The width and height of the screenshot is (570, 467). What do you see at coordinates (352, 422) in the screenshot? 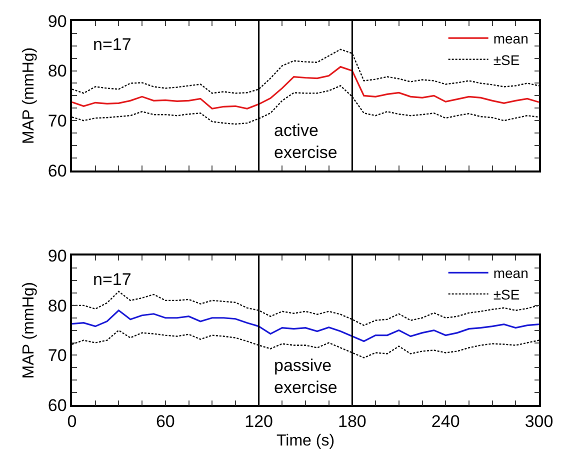
I see `x-tick-label: 180` at bounding box center [352, 422].